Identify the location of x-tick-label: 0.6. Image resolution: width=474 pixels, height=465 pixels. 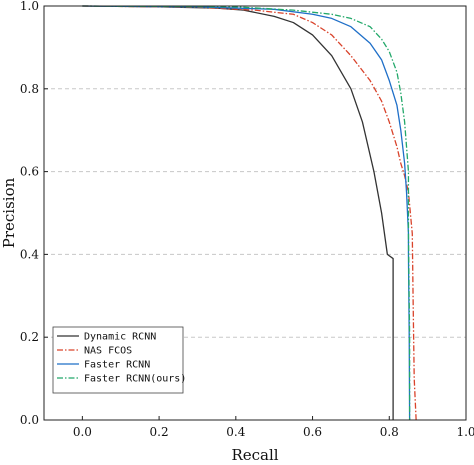
(312, 432).